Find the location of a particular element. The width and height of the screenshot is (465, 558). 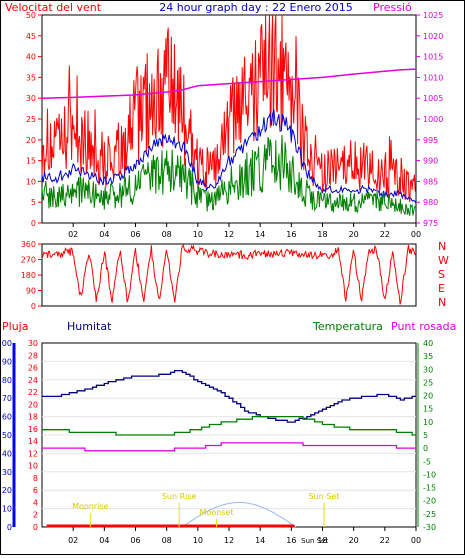

moon-curve is located at coordinates (239, 515).